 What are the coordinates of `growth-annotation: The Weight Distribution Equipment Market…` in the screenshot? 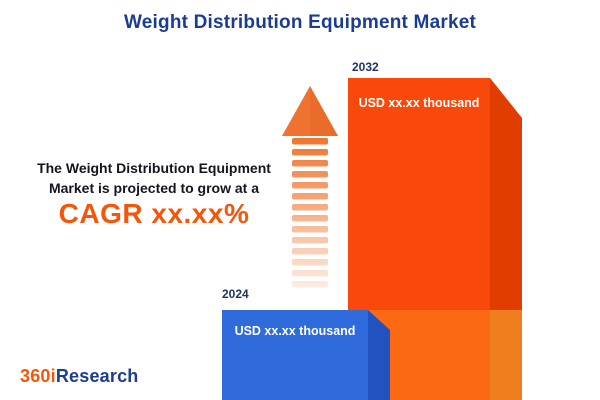 It's located at (154, 193).